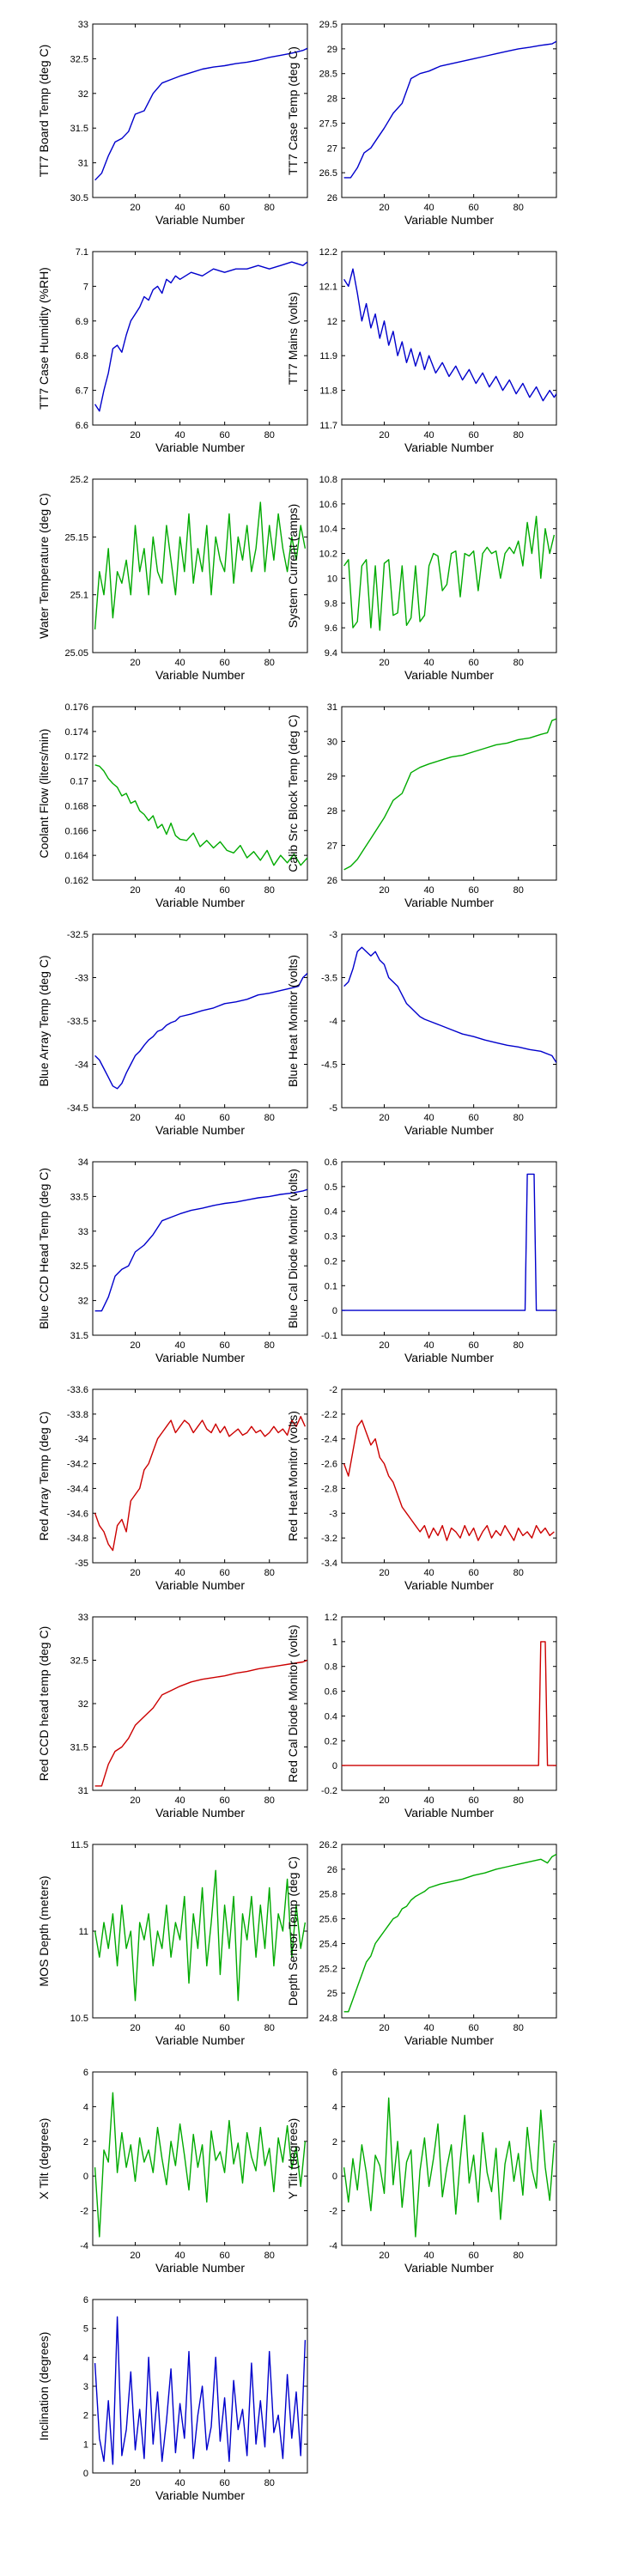 The image size is (644, 2576). Describe the element at coordinates (331, 1667) in the screenshot. I see `y-tick-label: 0.8` at that location.